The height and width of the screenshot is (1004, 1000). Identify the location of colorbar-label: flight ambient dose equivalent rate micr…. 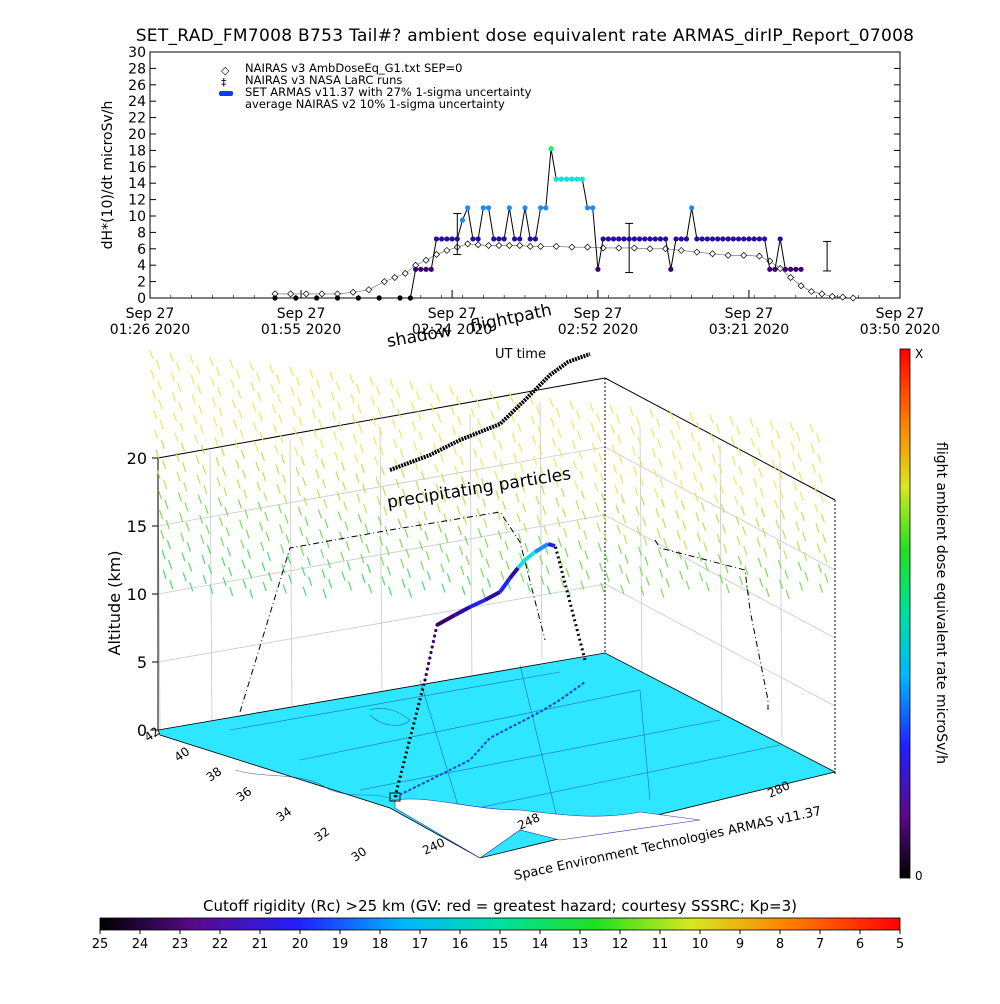
(941, 603).